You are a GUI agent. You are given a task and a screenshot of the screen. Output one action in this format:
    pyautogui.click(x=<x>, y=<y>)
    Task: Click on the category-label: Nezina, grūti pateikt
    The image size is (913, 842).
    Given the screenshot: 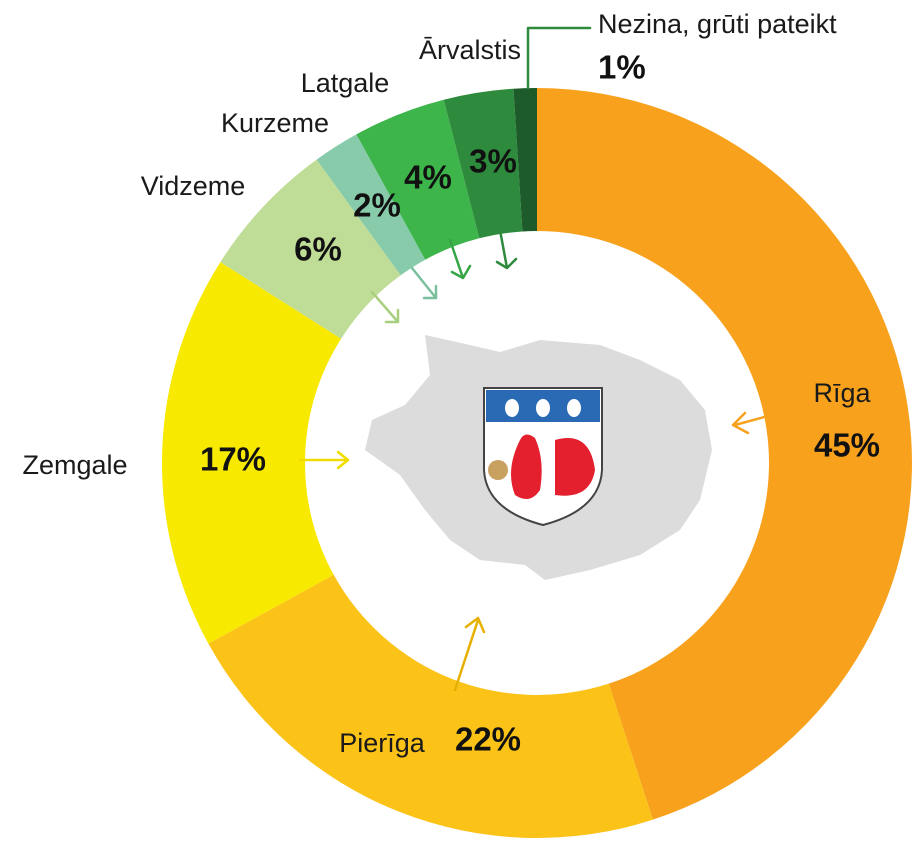 What is the action you would take?
    pyautogui.click(x=717, y=24)
    